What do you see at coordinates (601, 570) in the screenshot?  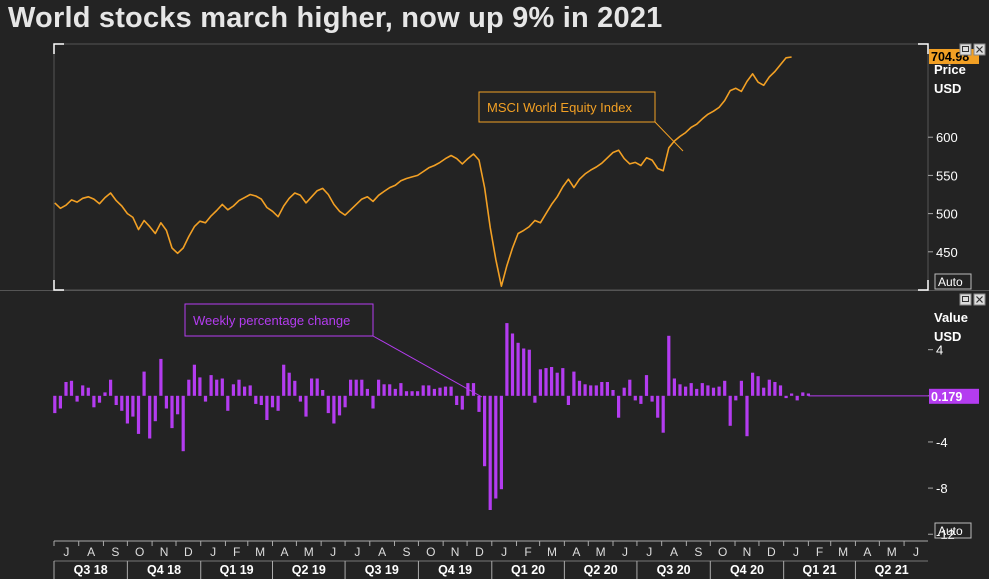 I see `quarter-label: Q2 20` at bounding box center [601, 570].